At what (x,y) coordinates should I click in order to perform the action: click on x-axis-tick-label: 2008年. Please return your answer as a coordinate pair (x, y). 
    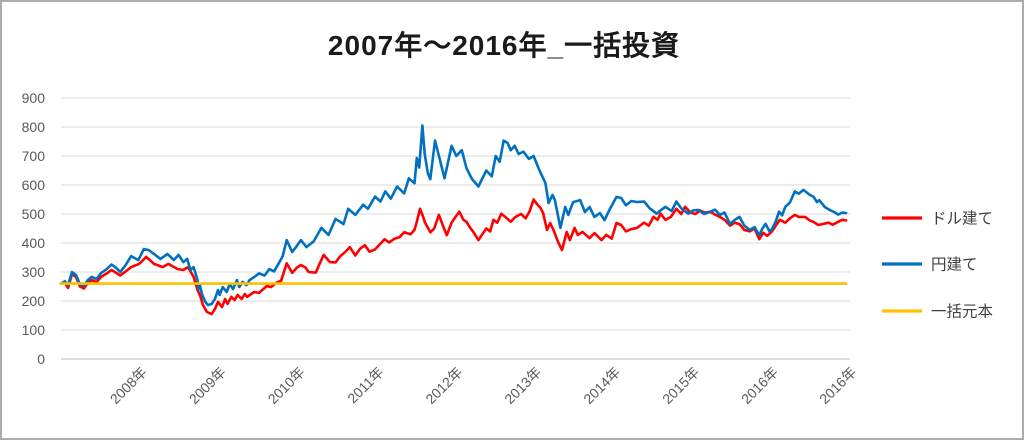
    Looking at the image, I should click on (128, 385).